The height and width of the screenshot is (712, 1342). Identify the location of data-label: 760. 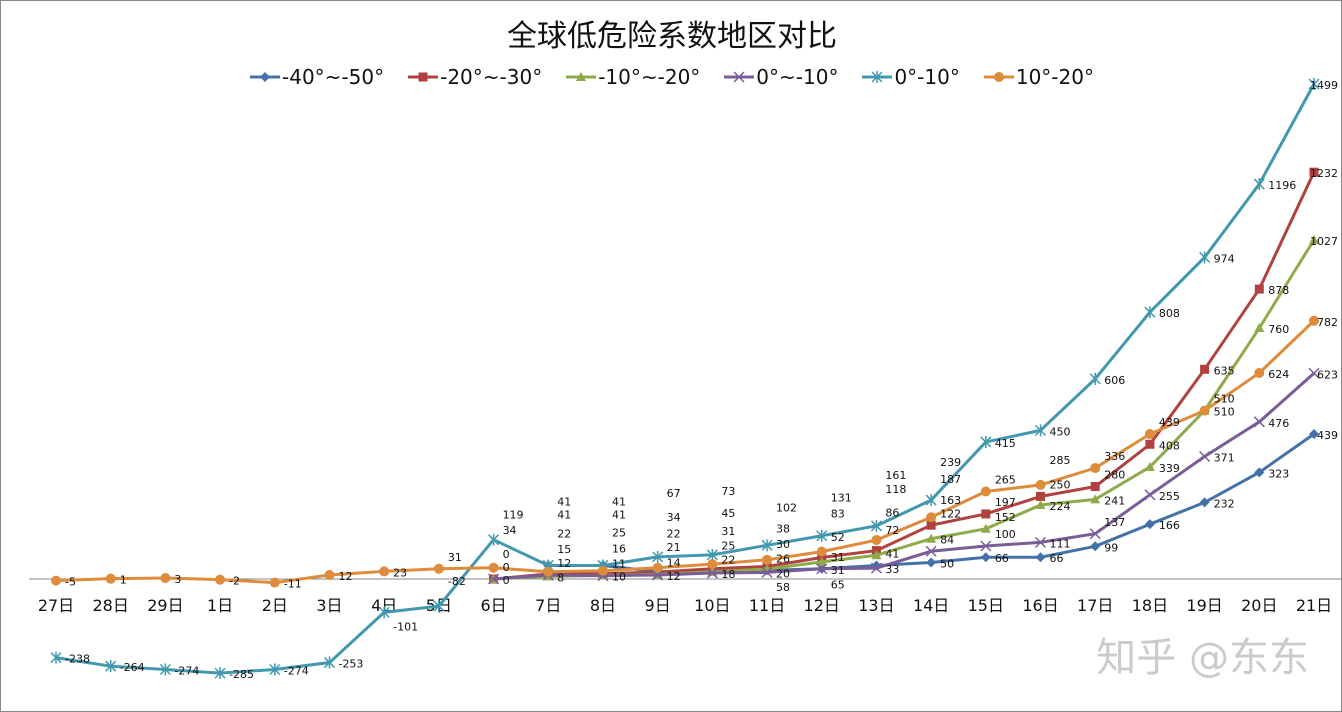
(1278, 329).